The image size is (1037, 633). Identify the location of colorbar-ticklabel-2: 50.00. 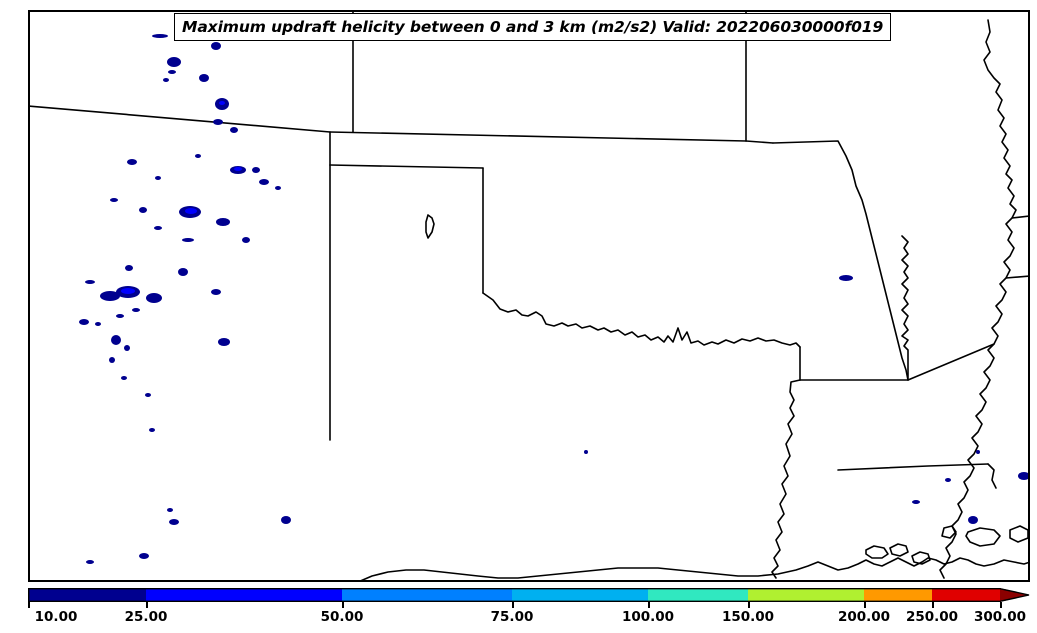
(342, 617).